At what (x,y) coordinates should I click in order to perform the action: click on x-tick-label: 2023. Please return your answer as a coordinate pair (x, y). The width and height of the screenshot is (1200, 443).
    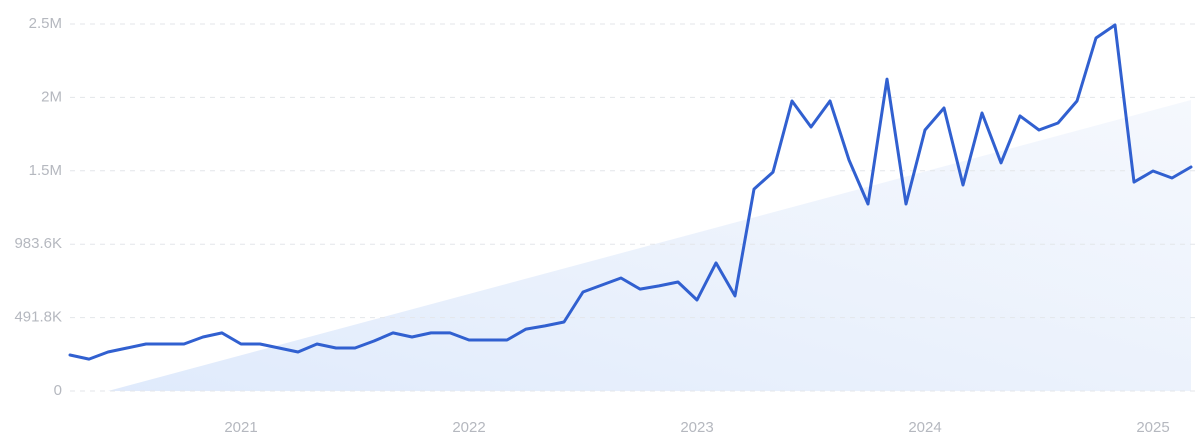
    Looking at the image, I should click on (696, 427).